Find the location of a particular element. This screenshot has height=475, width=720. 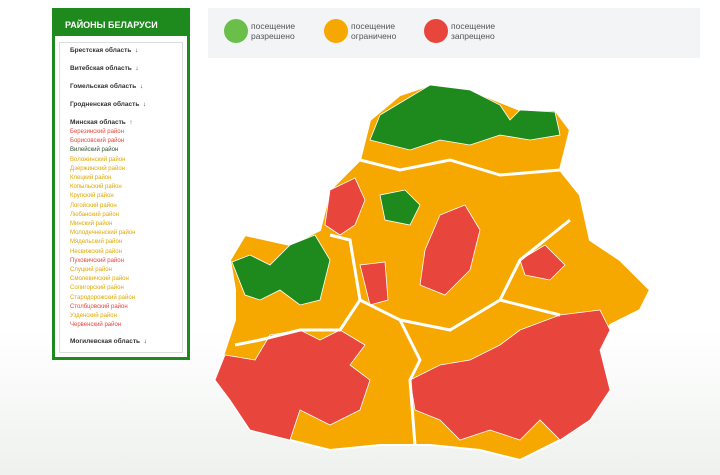

district-item: Стародорожский район is located at coordinates (103, 297).